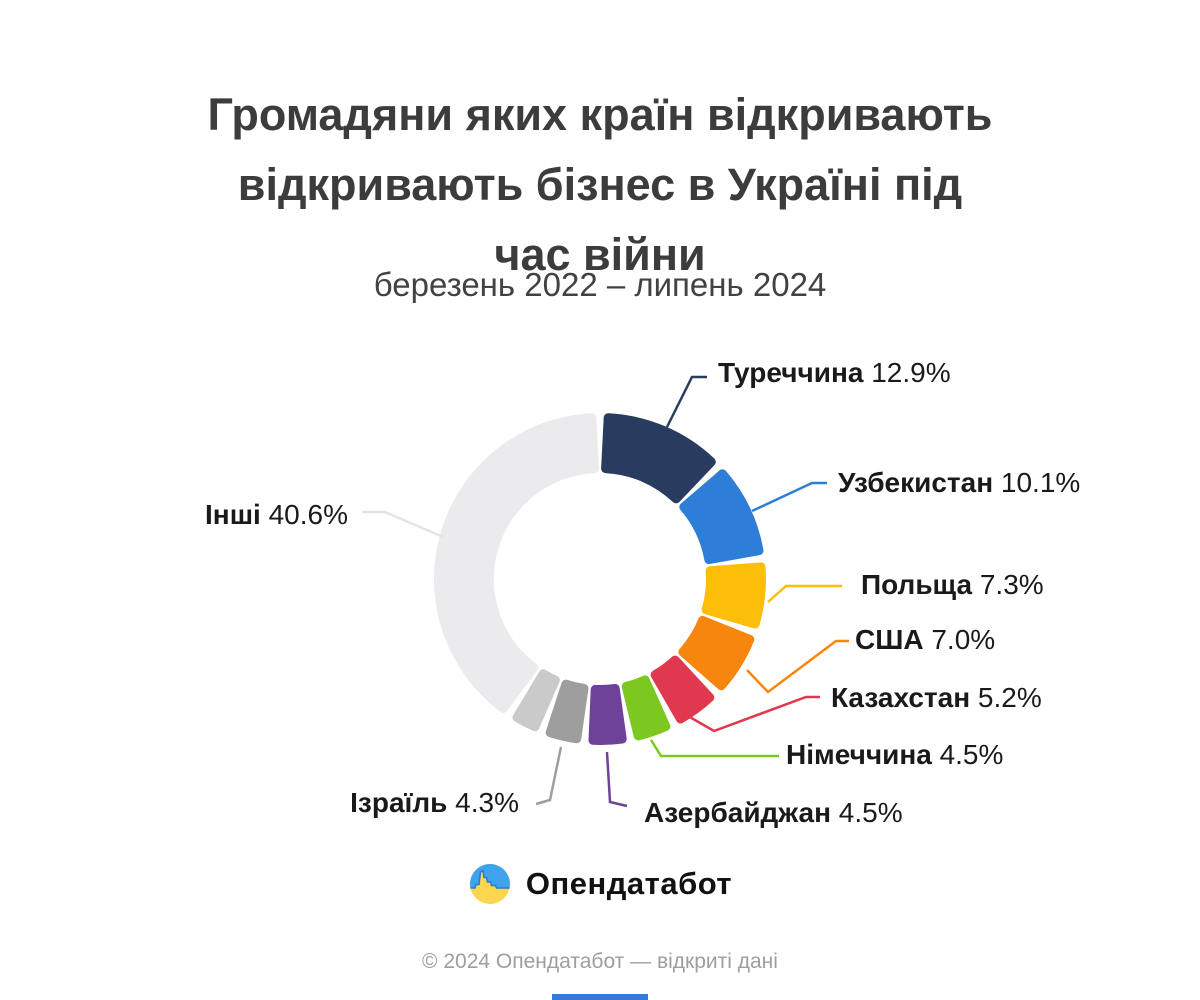  I want to click on leader-line-azerbaijan, so click(616, 779).